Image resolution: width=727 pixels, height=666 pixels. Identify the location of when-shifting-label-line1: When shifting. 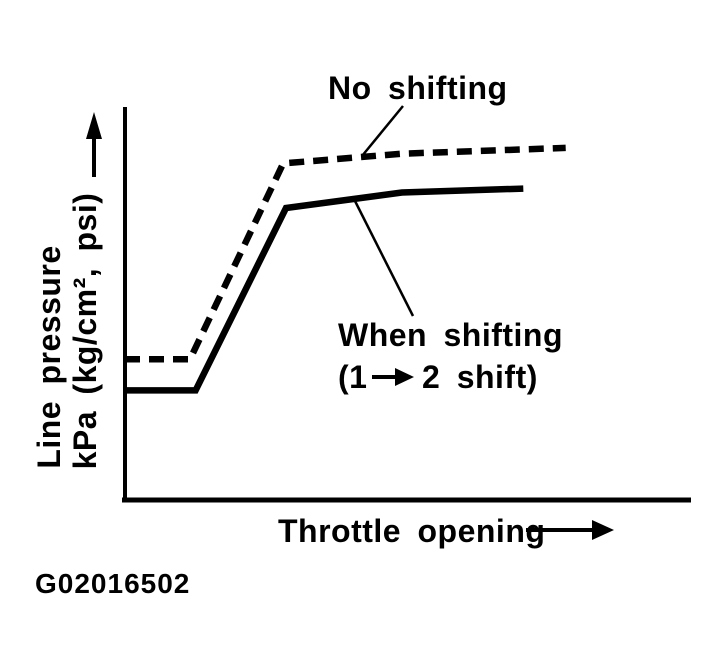
(450, 335).